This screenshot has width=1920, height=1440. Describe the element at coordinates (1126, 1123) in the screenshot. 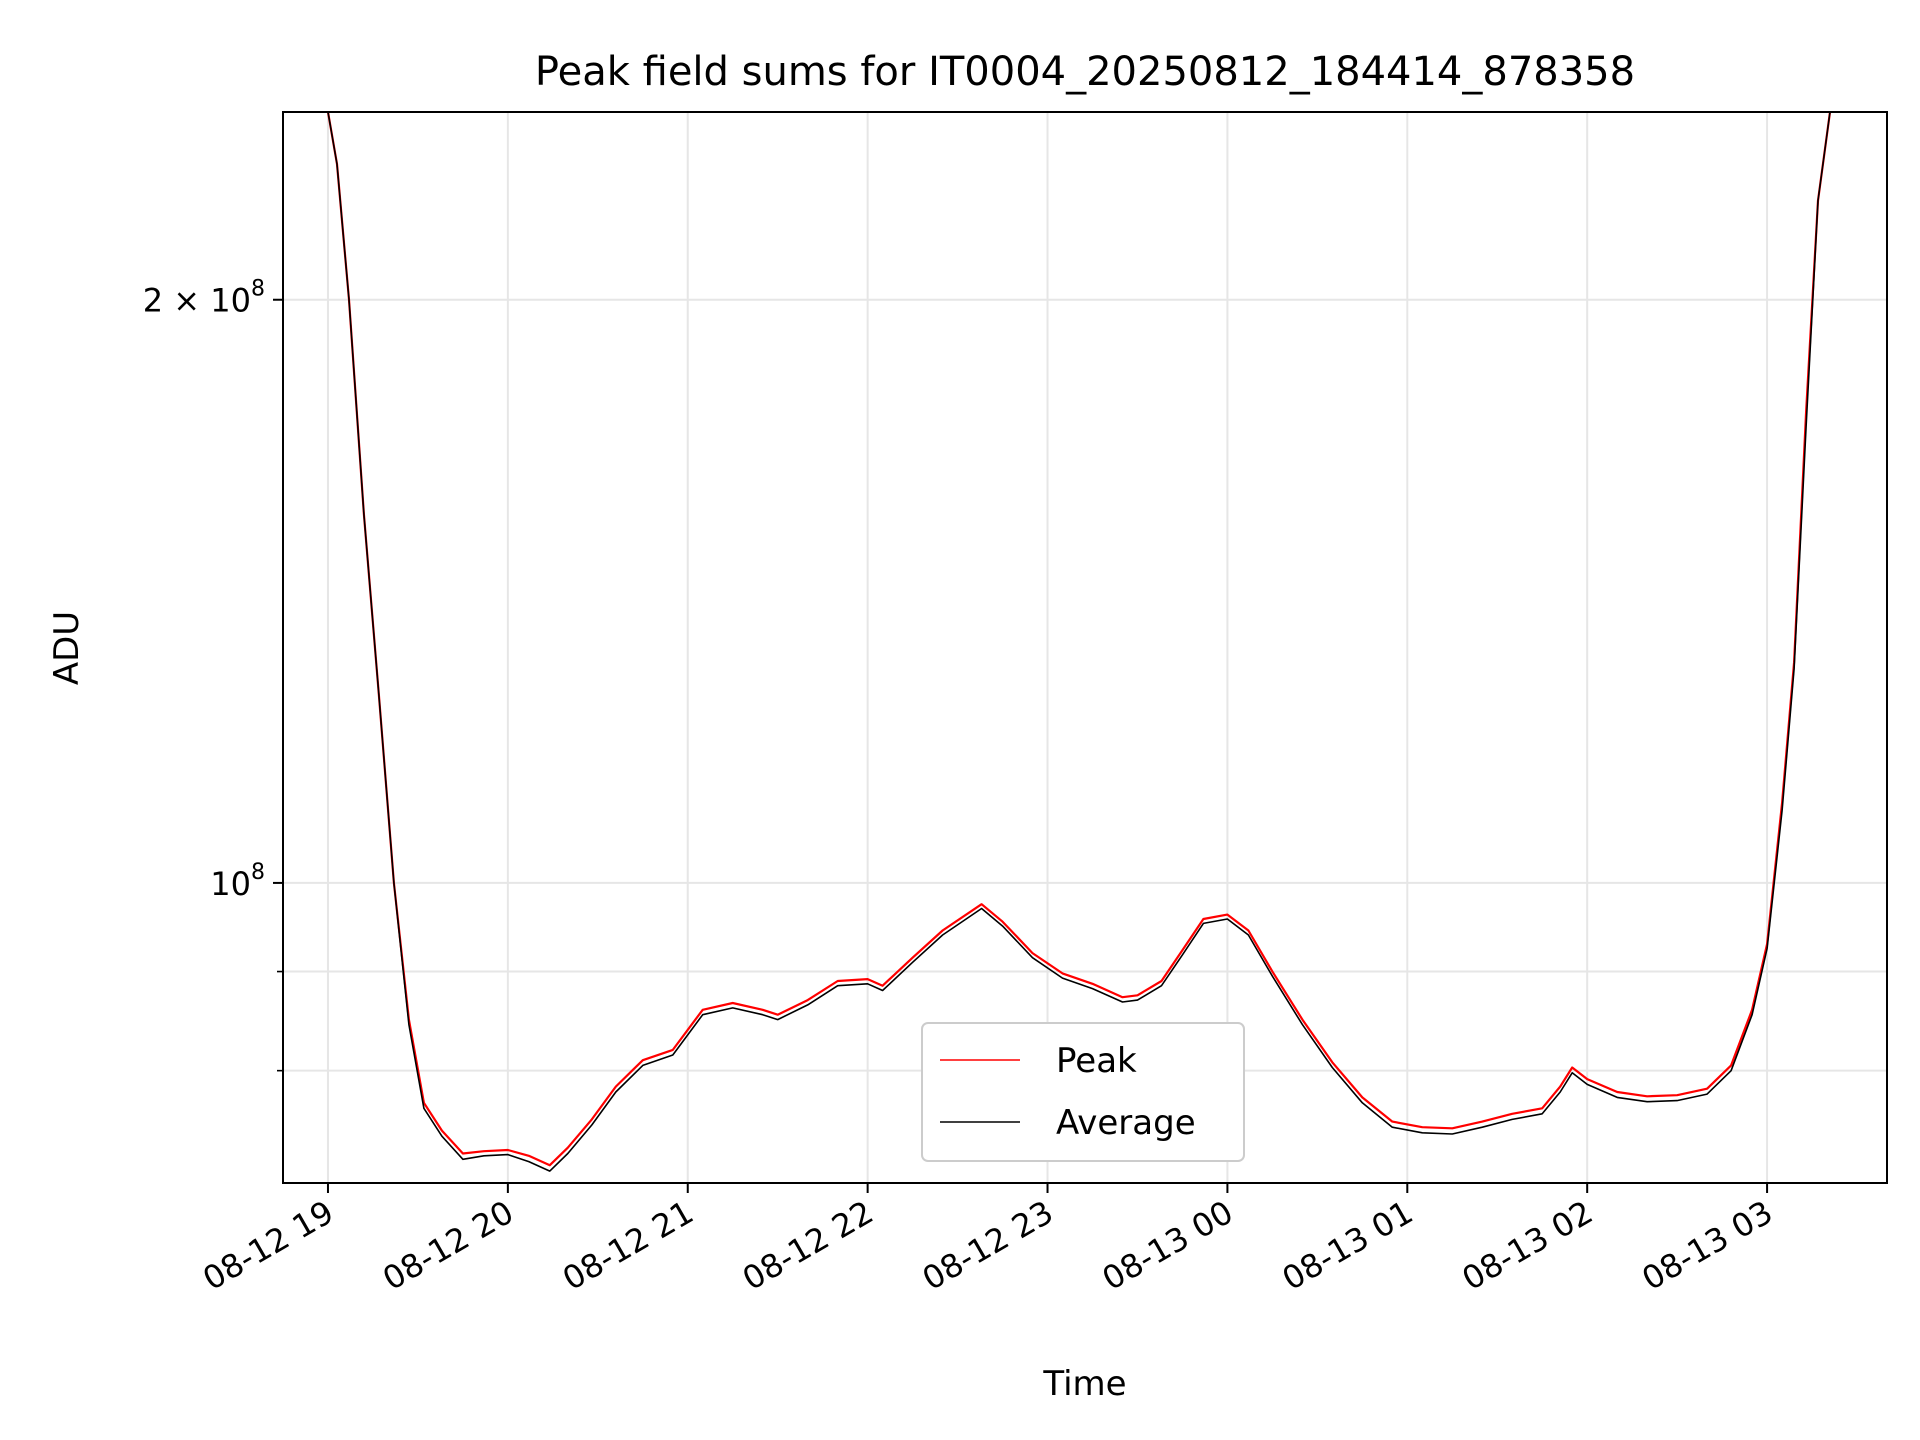

I see `legend-label-average: Average` at that location.